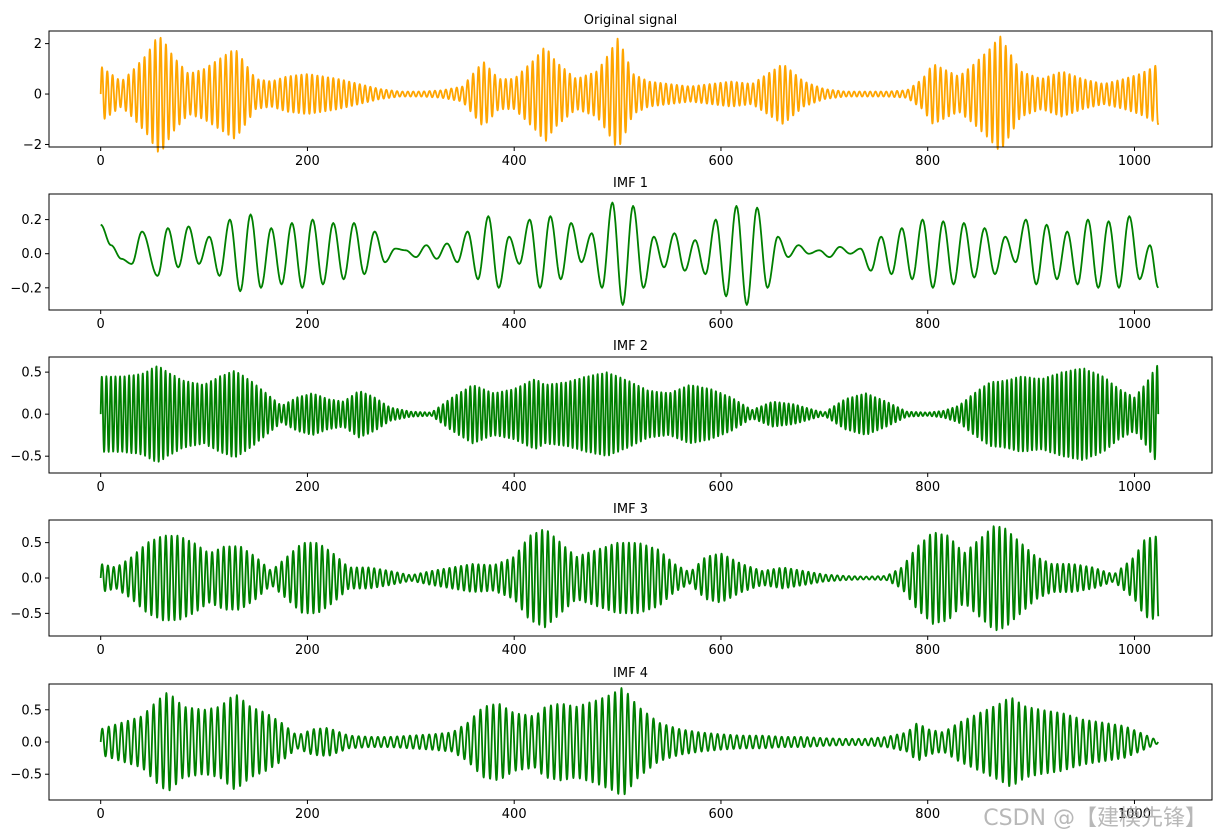 The height and width of the screenshot is (836, 1221). I want to click on y-tick-label: −0.2, so click(26, 288).